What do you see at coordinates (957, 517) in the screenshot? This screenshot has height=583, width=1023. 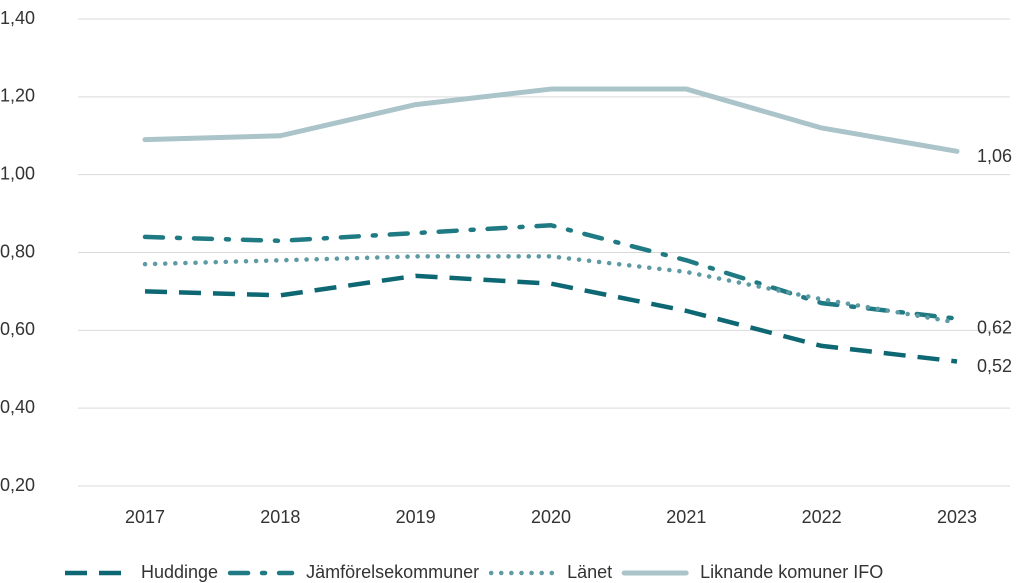 I see `x-tick-label: 2023` at bounding box center [957, 517].